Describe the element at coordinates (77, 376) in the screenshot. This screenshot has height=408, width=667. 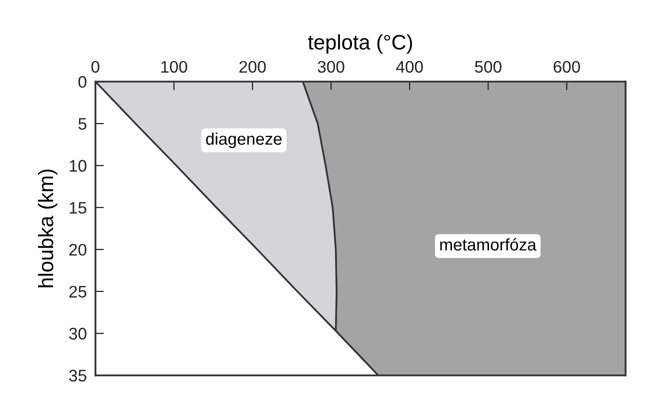
I see `y-tick-label: 35` at that location.